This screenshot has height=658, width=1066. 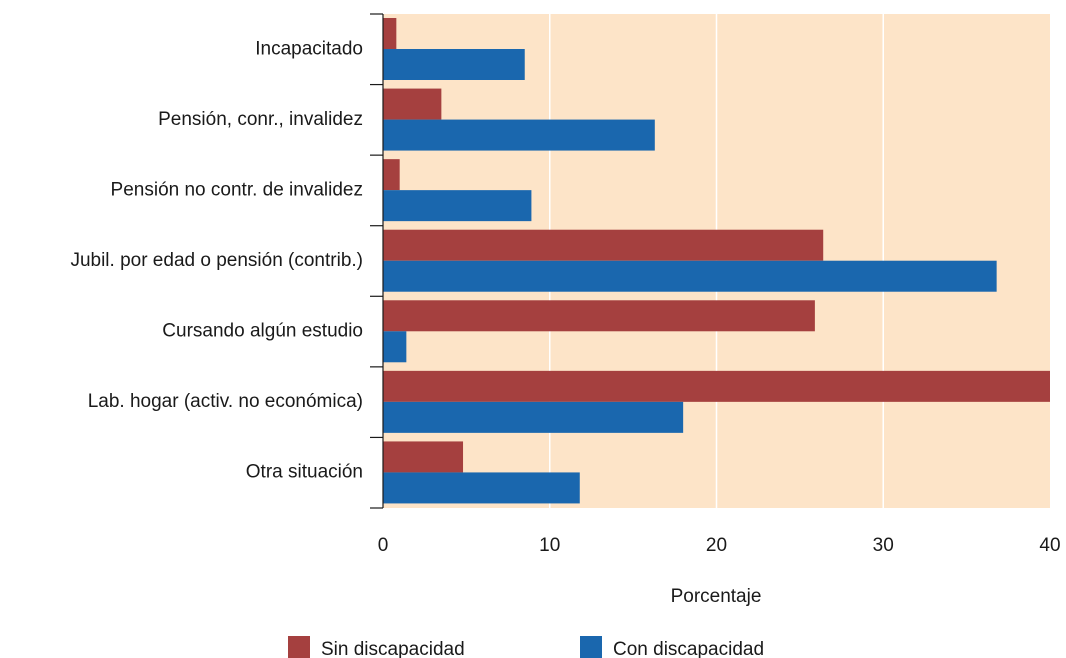 I want to click on y-tick-label: Jubil. por edad o pensión (contrib.), so click(x=216, y=260).